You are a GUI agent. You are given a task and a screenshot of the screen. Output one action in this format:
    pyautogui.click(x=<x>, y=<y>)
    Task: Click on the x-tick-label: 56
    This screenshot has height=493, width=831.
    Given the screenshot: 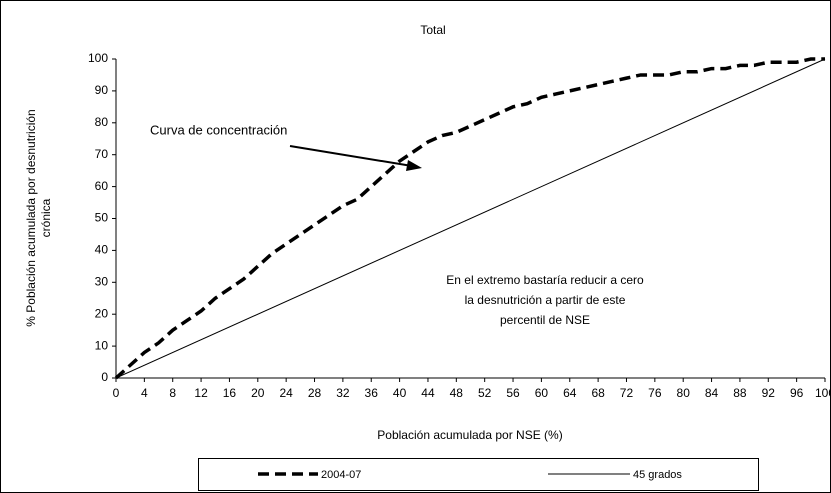 What is the action you would take?
    pyautogui.click(x=513, y=393)
    